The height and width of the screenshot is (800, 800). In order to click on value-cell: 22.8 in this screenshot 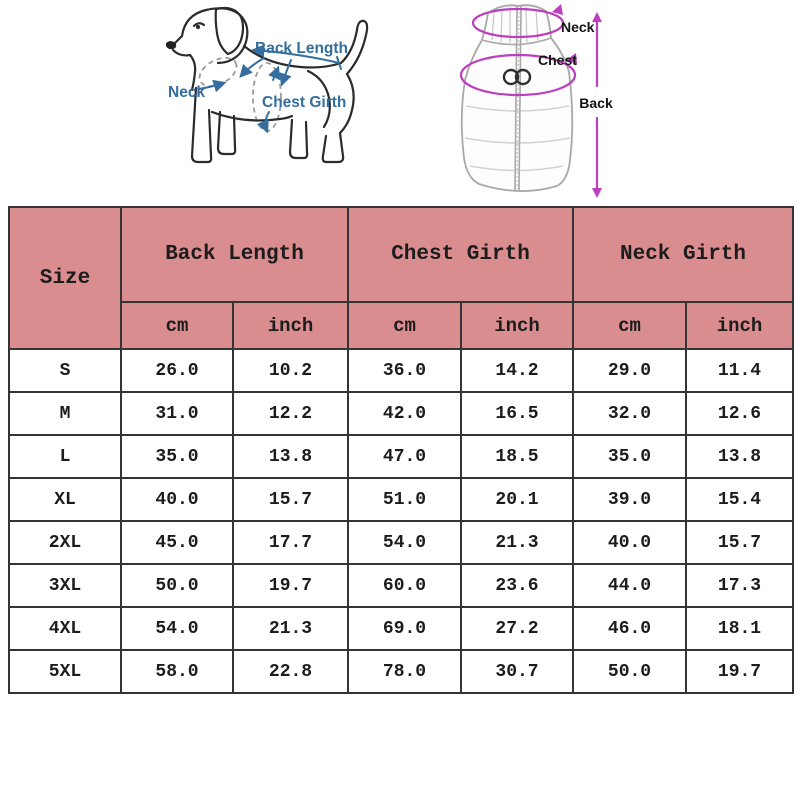, I will do `click(290, 671)`.